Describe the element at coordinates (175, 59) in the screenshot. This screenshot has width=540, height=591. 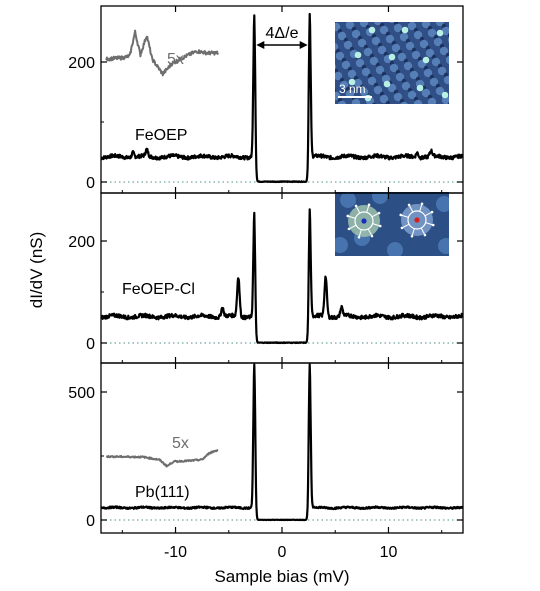
I see `magnification-label: 5x` at that location.